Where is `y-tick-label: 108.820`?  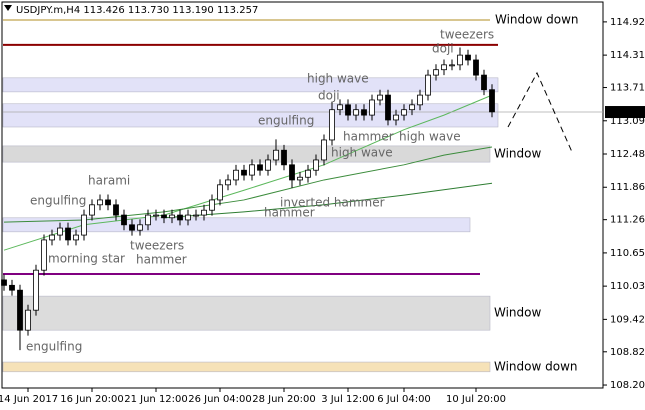 y-tick-label: 108.820 is located at coordinates (627, 352).